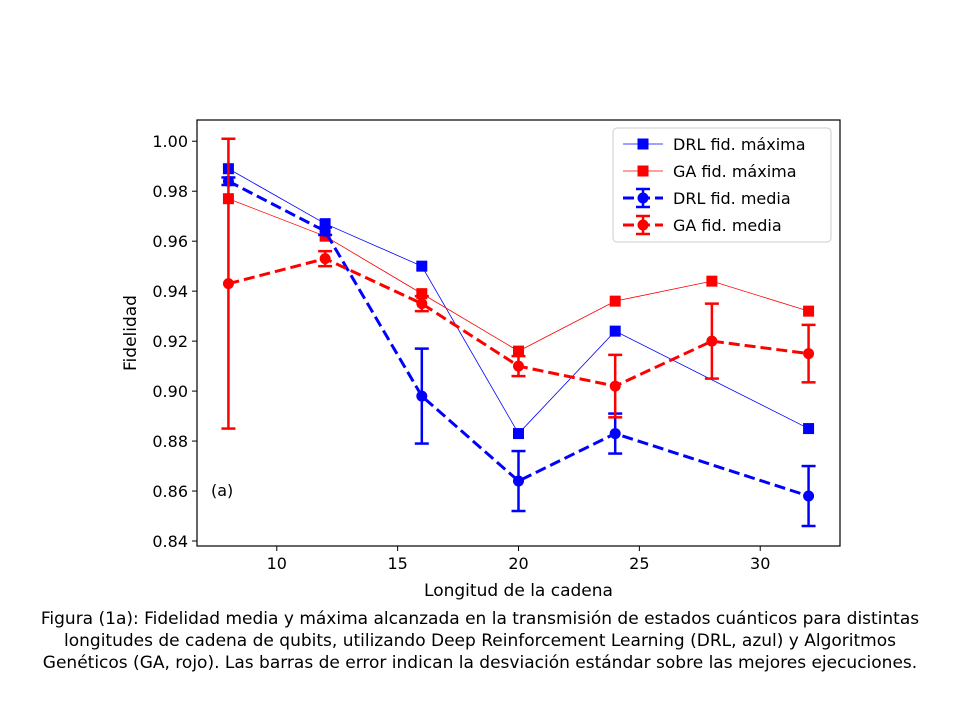 The image size is (960, 720). Describe the element at coordinates (170, 491) in the screenshot. I see `y-tick-label: 0.86` at that location.